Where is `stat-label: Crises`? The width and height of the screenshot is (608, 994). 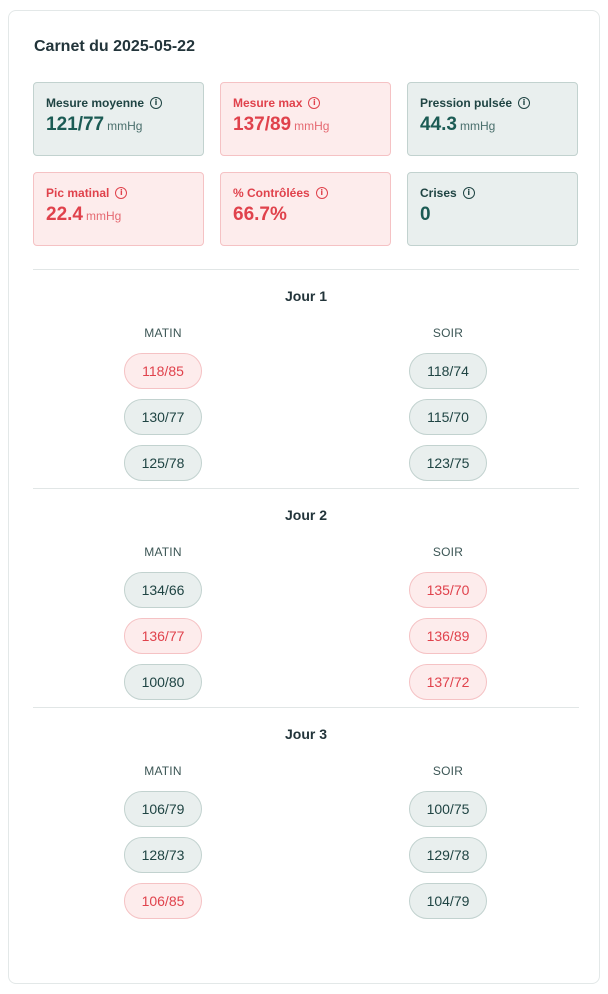 stat-label: Crises is located at coordinates (438, 193).